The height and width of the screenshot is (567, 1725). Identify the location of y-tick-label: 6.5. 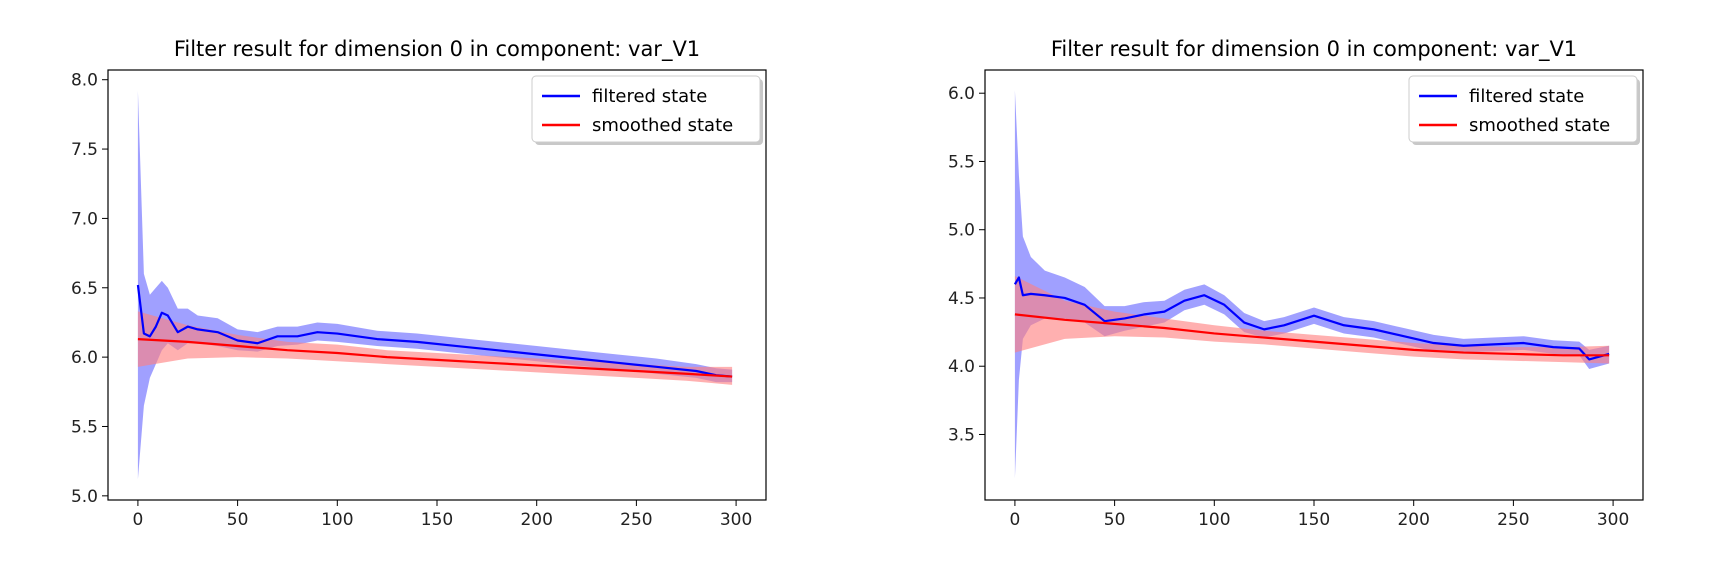
(84, 289).